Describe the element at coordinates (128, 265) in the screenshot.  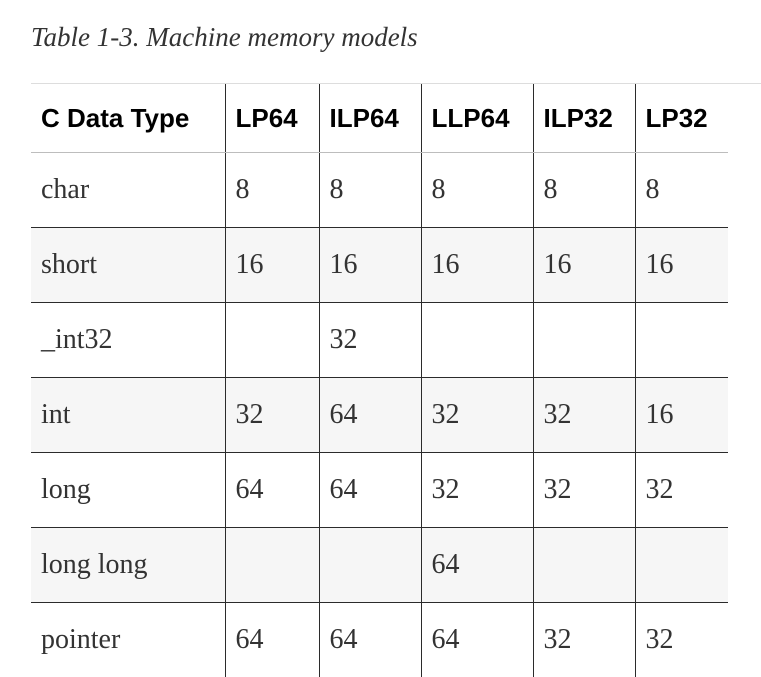
I see `data-type-cell: short` at that location.